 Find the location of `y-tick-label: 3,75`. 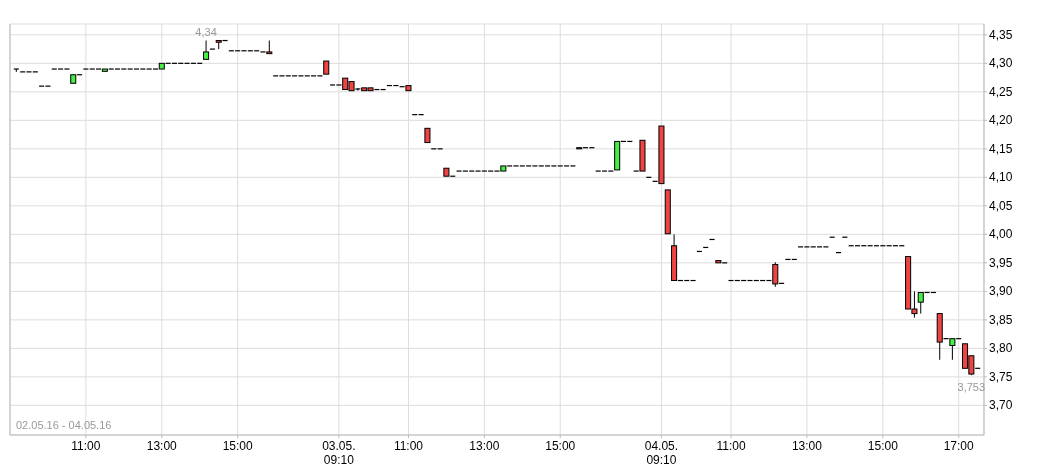

y-tick-label: 3,75 is located at coordinates (1001, 376).